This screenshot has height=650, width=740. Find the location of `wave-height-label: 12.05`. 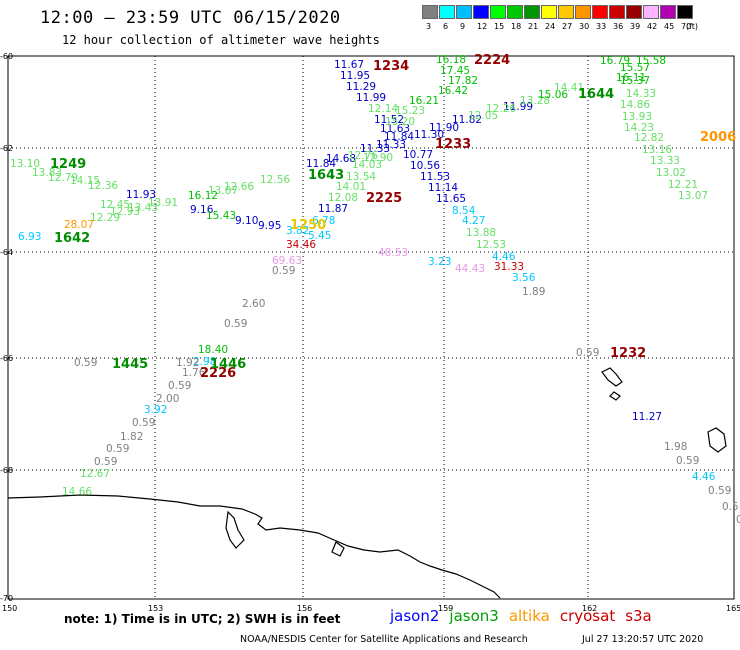

wave-height-label: 12.05 is located at coordinates (483, 116).